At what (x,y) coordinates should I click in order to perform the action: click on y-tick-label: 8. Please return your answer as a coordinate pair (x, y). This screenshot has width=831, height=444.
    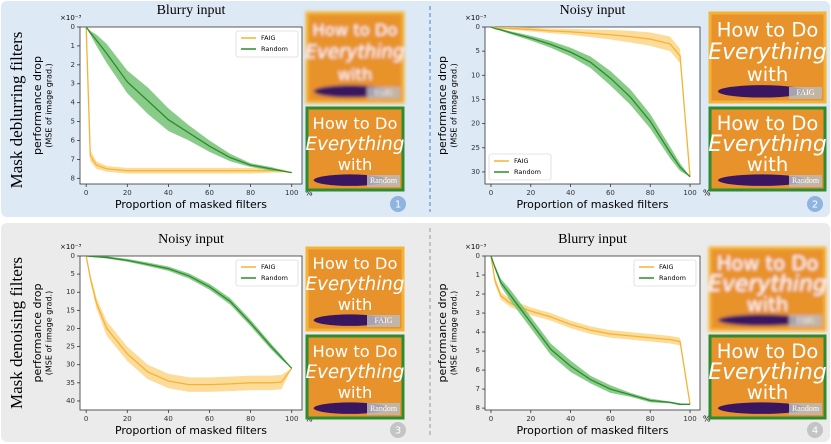
    Looking at the image, I should click on (73, 178).